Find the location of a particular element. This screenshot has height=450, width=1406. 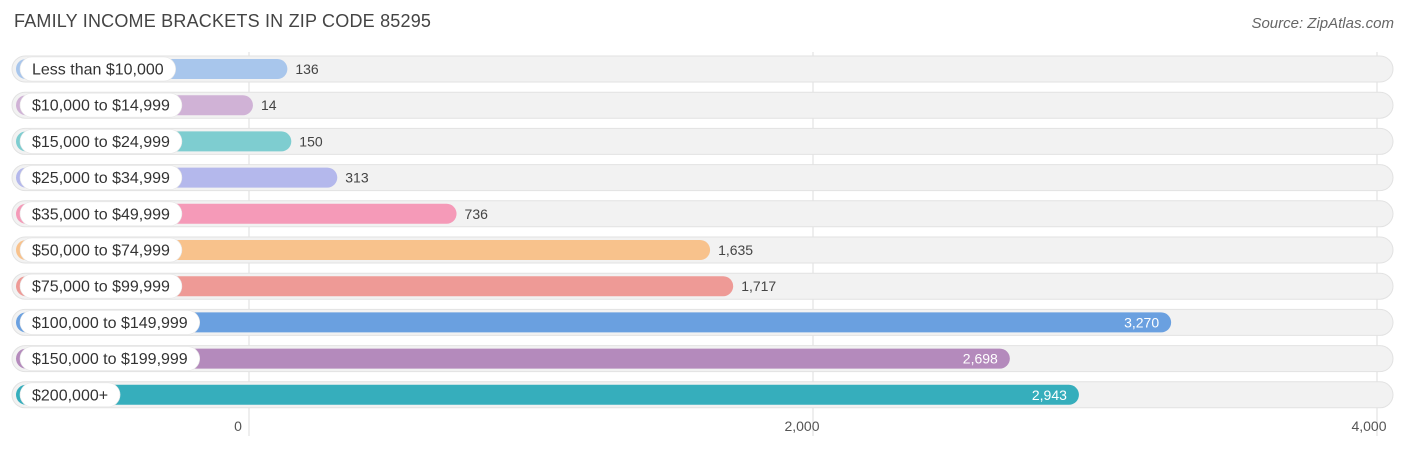

category-label: $100,000 to $149,999 is located at coordinates (110, 323).